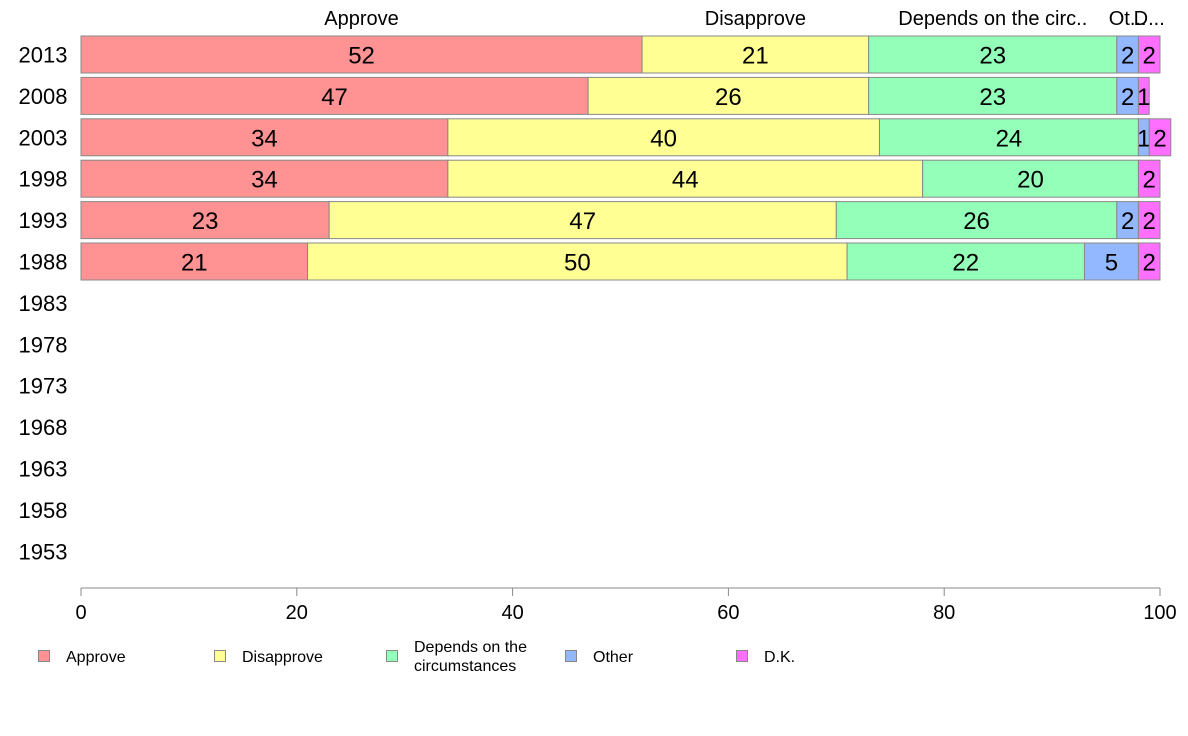 The width and height of the screenshot is (1188, 736). What do you see at coordinates (780, 657) in the screenshot?
I see `legend-label: D.K.` at bounding box center [780, 657].